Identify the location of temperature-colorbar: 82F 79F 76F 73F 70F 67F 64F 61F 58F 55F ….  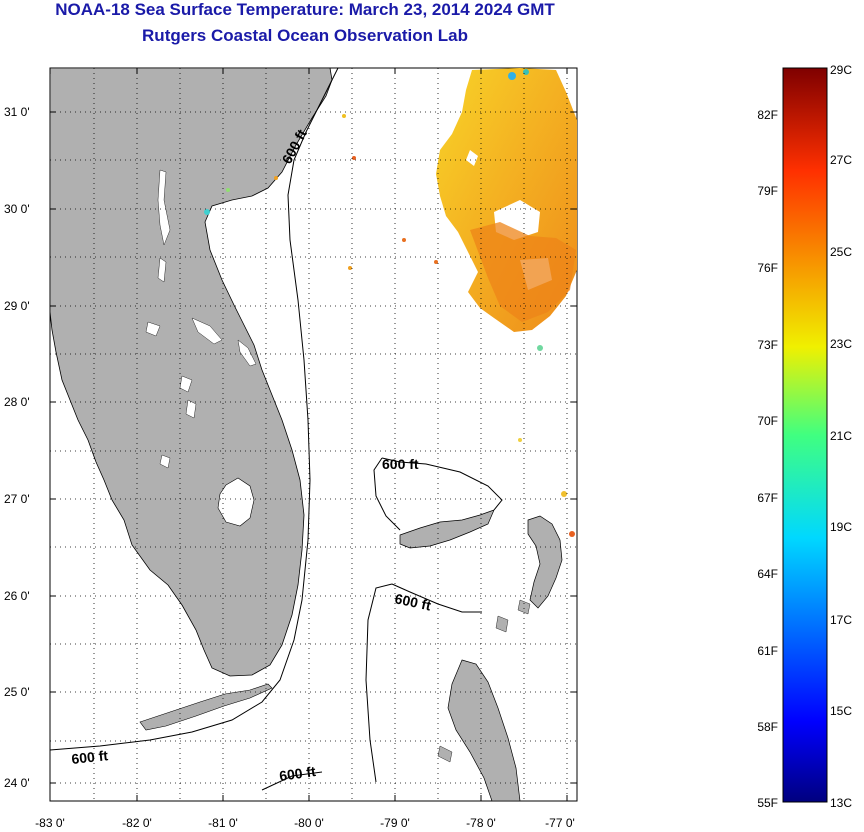
(804, 436).